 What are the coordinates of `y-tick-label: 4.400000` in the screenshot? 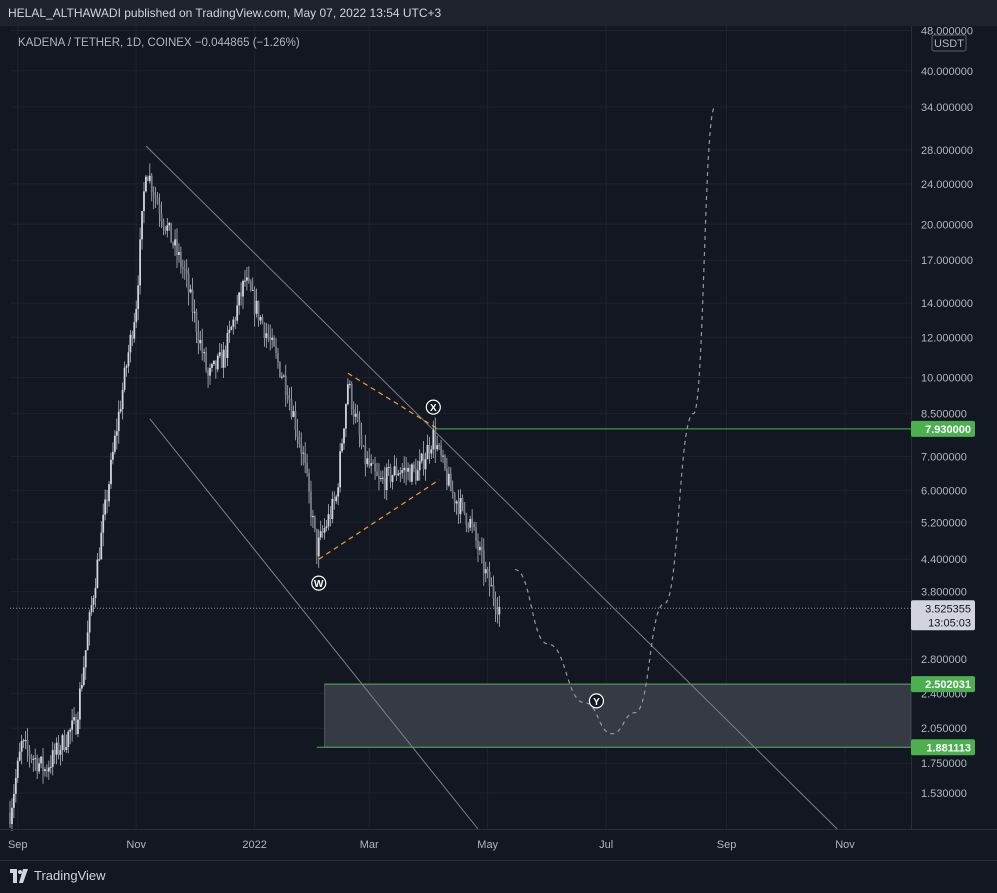 It's located at (944, 560).